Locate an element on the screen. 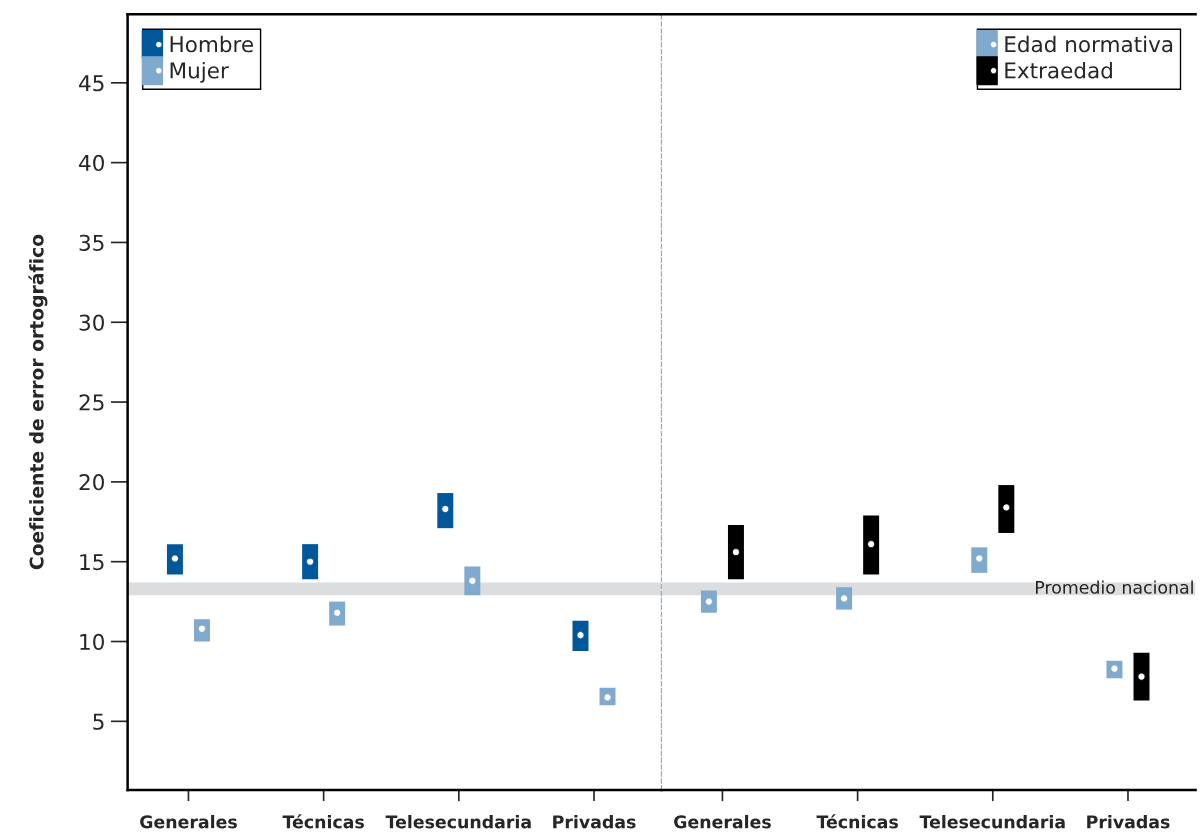 The width and height of the screenshot is (1204, 834). legend-label: Extraedad is located at coordinates (1058, 70).